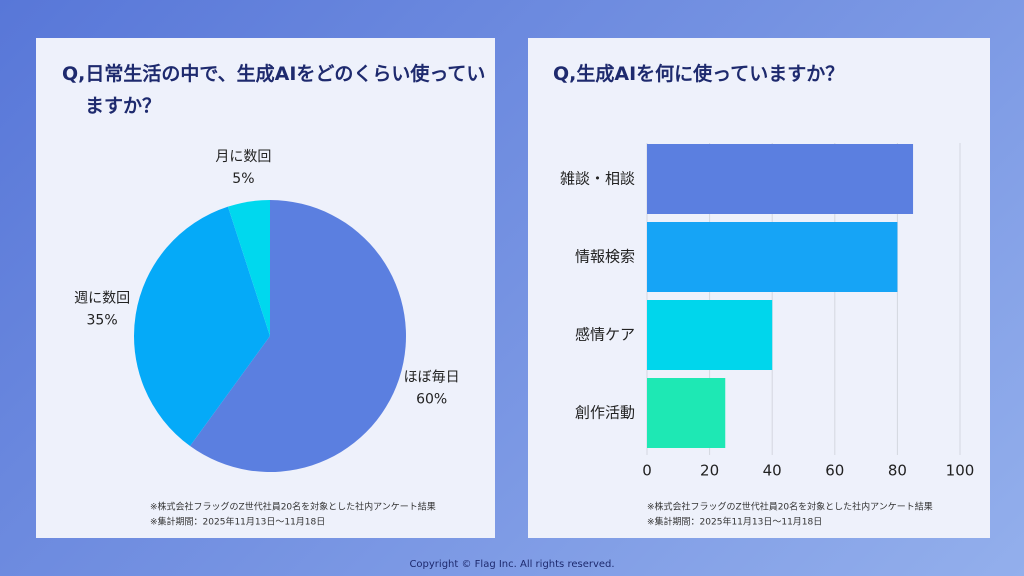 The image size is (1024, 576). I want to click on x-tick-label: 20, so click(709, 471).